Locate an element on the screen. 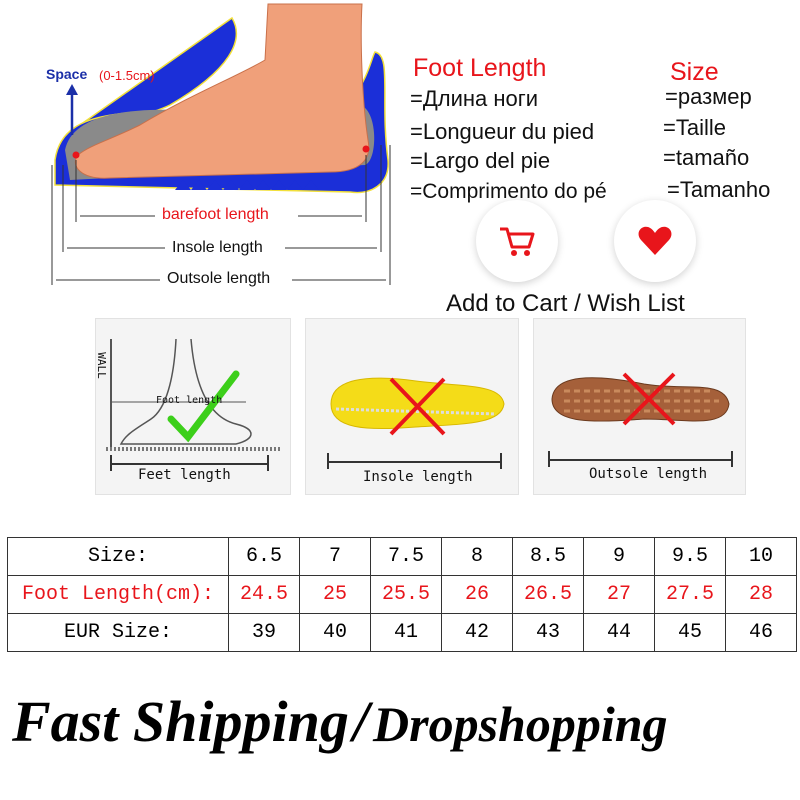 The image size is (800, 800). panel-outsole-length: Outsole length is located at coordinates (639, 406).